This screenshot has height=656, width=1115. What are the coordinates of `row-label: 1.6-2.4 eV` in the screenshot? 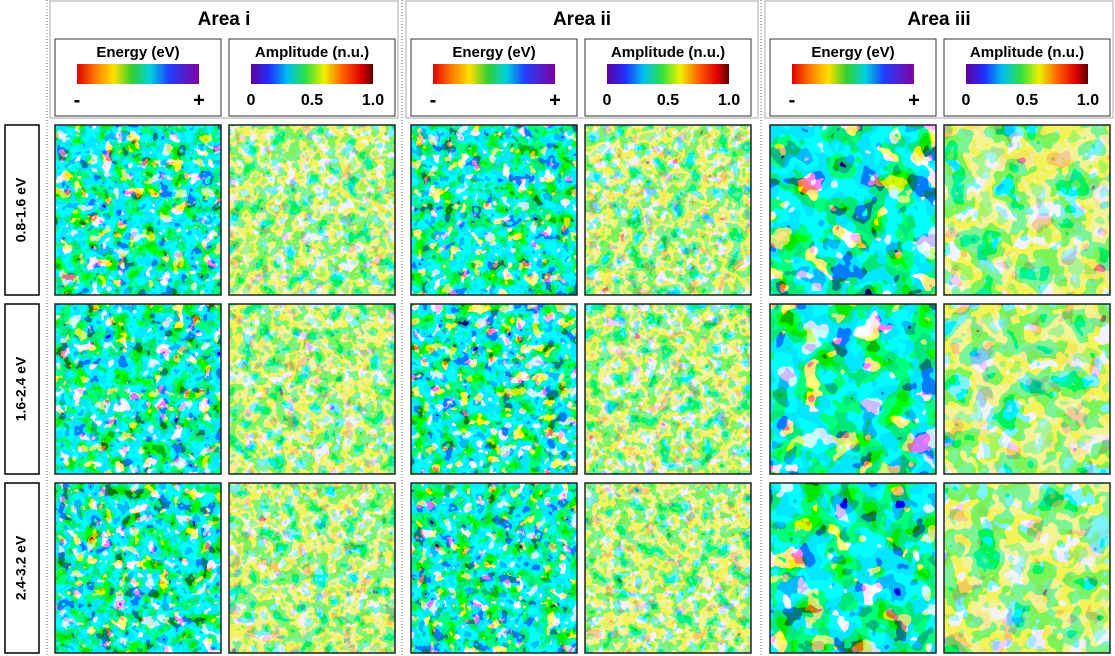 It's located at (21, 388).